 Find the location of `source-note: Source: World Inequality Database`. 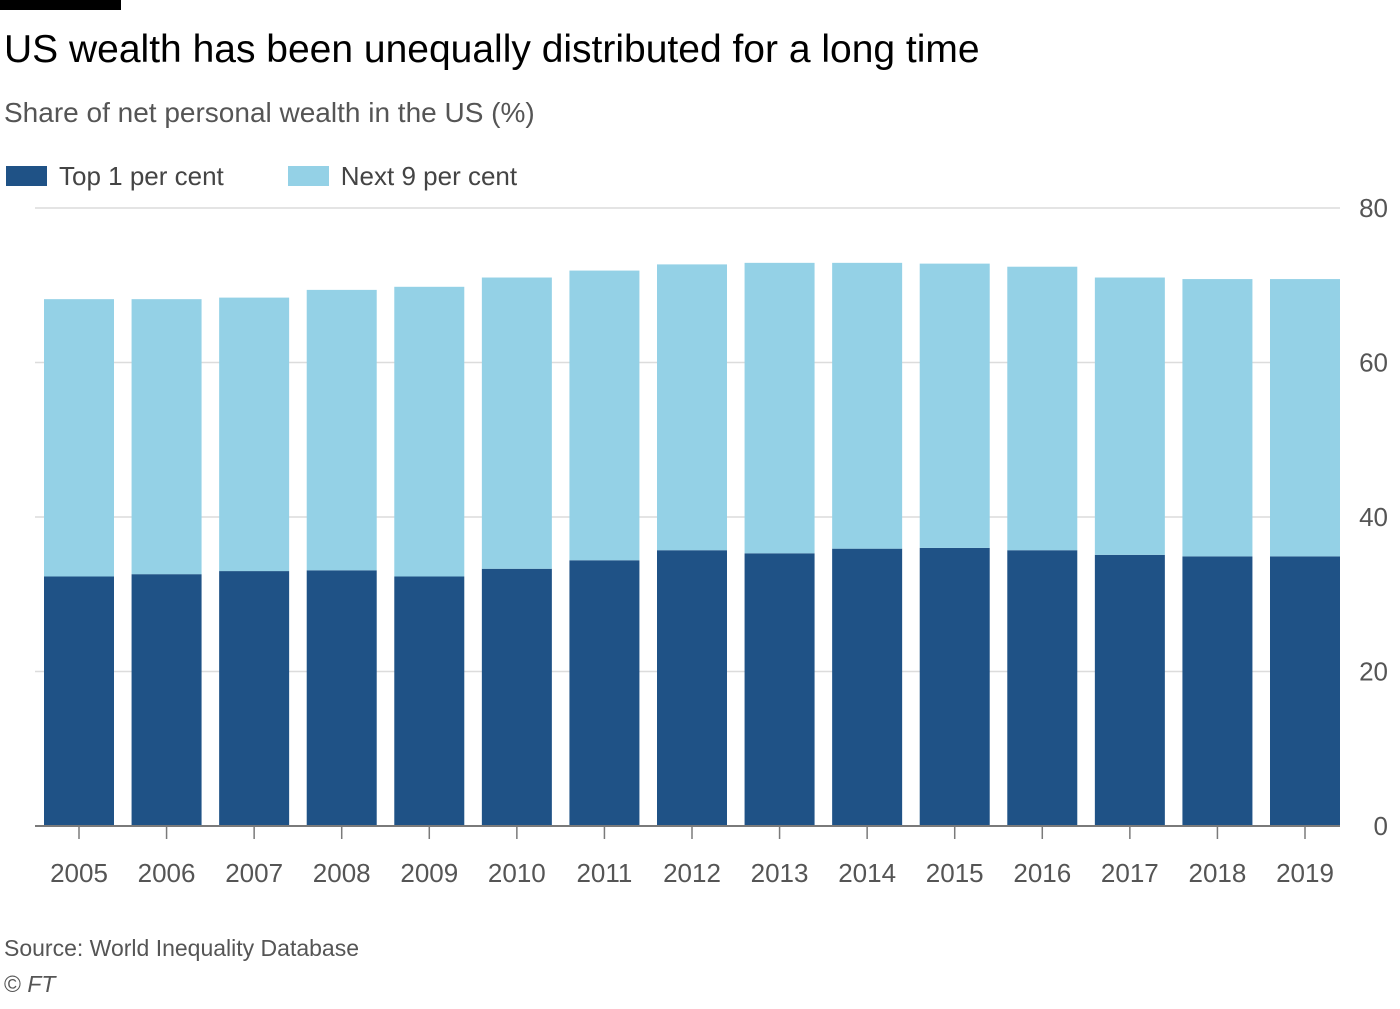

source-note: Source: World Inequality Database is located at coordinates (181, 948).